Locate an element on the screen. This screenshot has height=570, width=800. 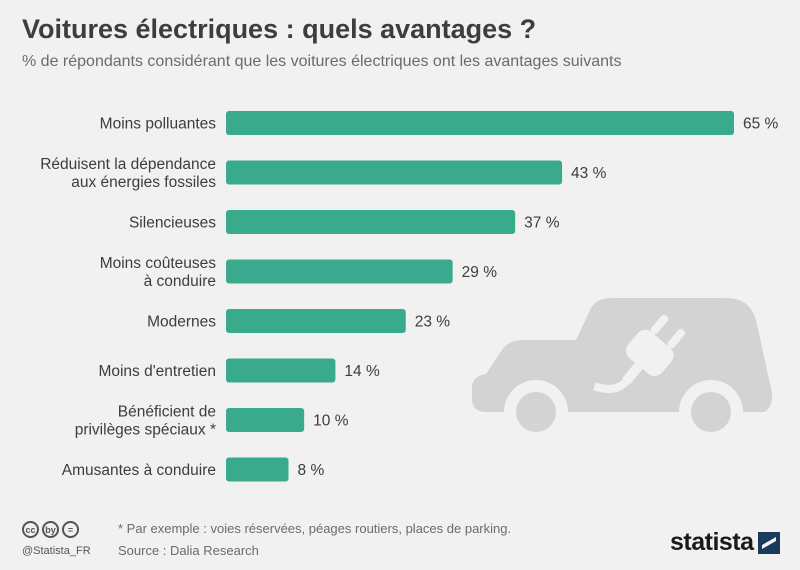
value-label-7: 8 % is located at coordinates (311, 470).